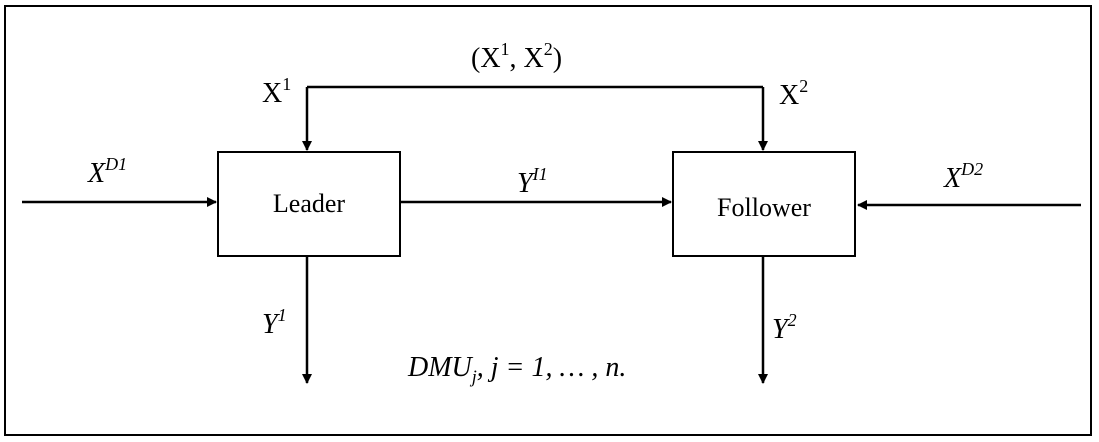  What do you see at coordinates (784, 327) in the screenshot?
I see `y2-label: Y2` at bounding box center [784, 327].